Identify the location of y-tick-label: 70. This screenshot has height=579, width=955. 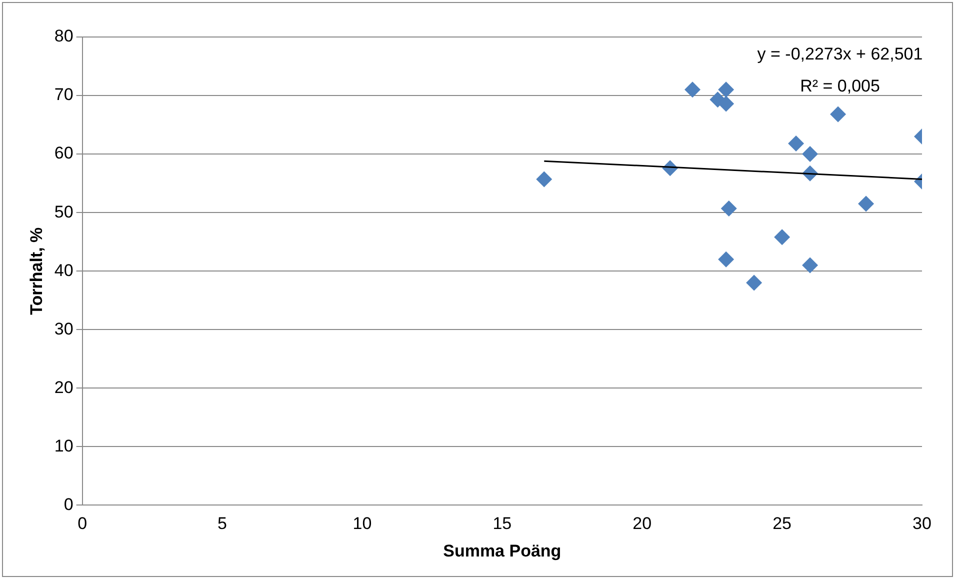
(64, 94).